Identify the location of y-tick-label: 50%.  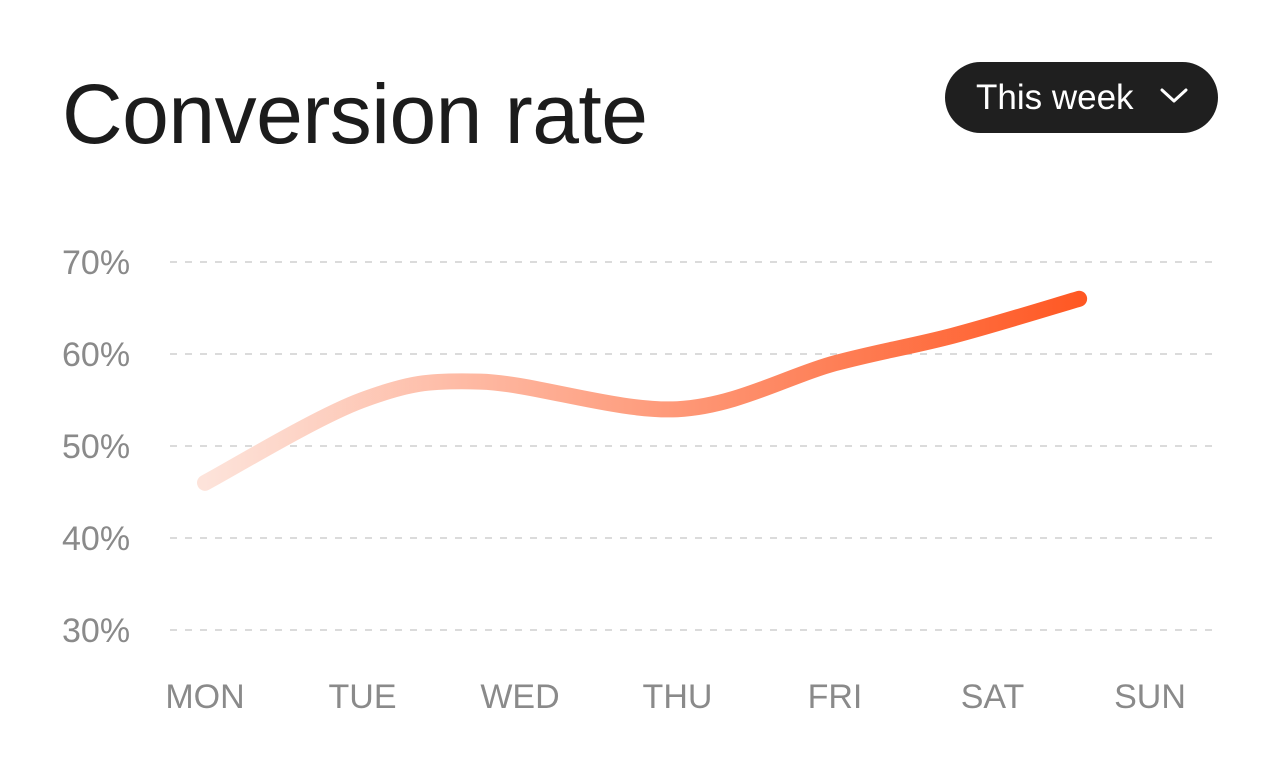
(96, 447).